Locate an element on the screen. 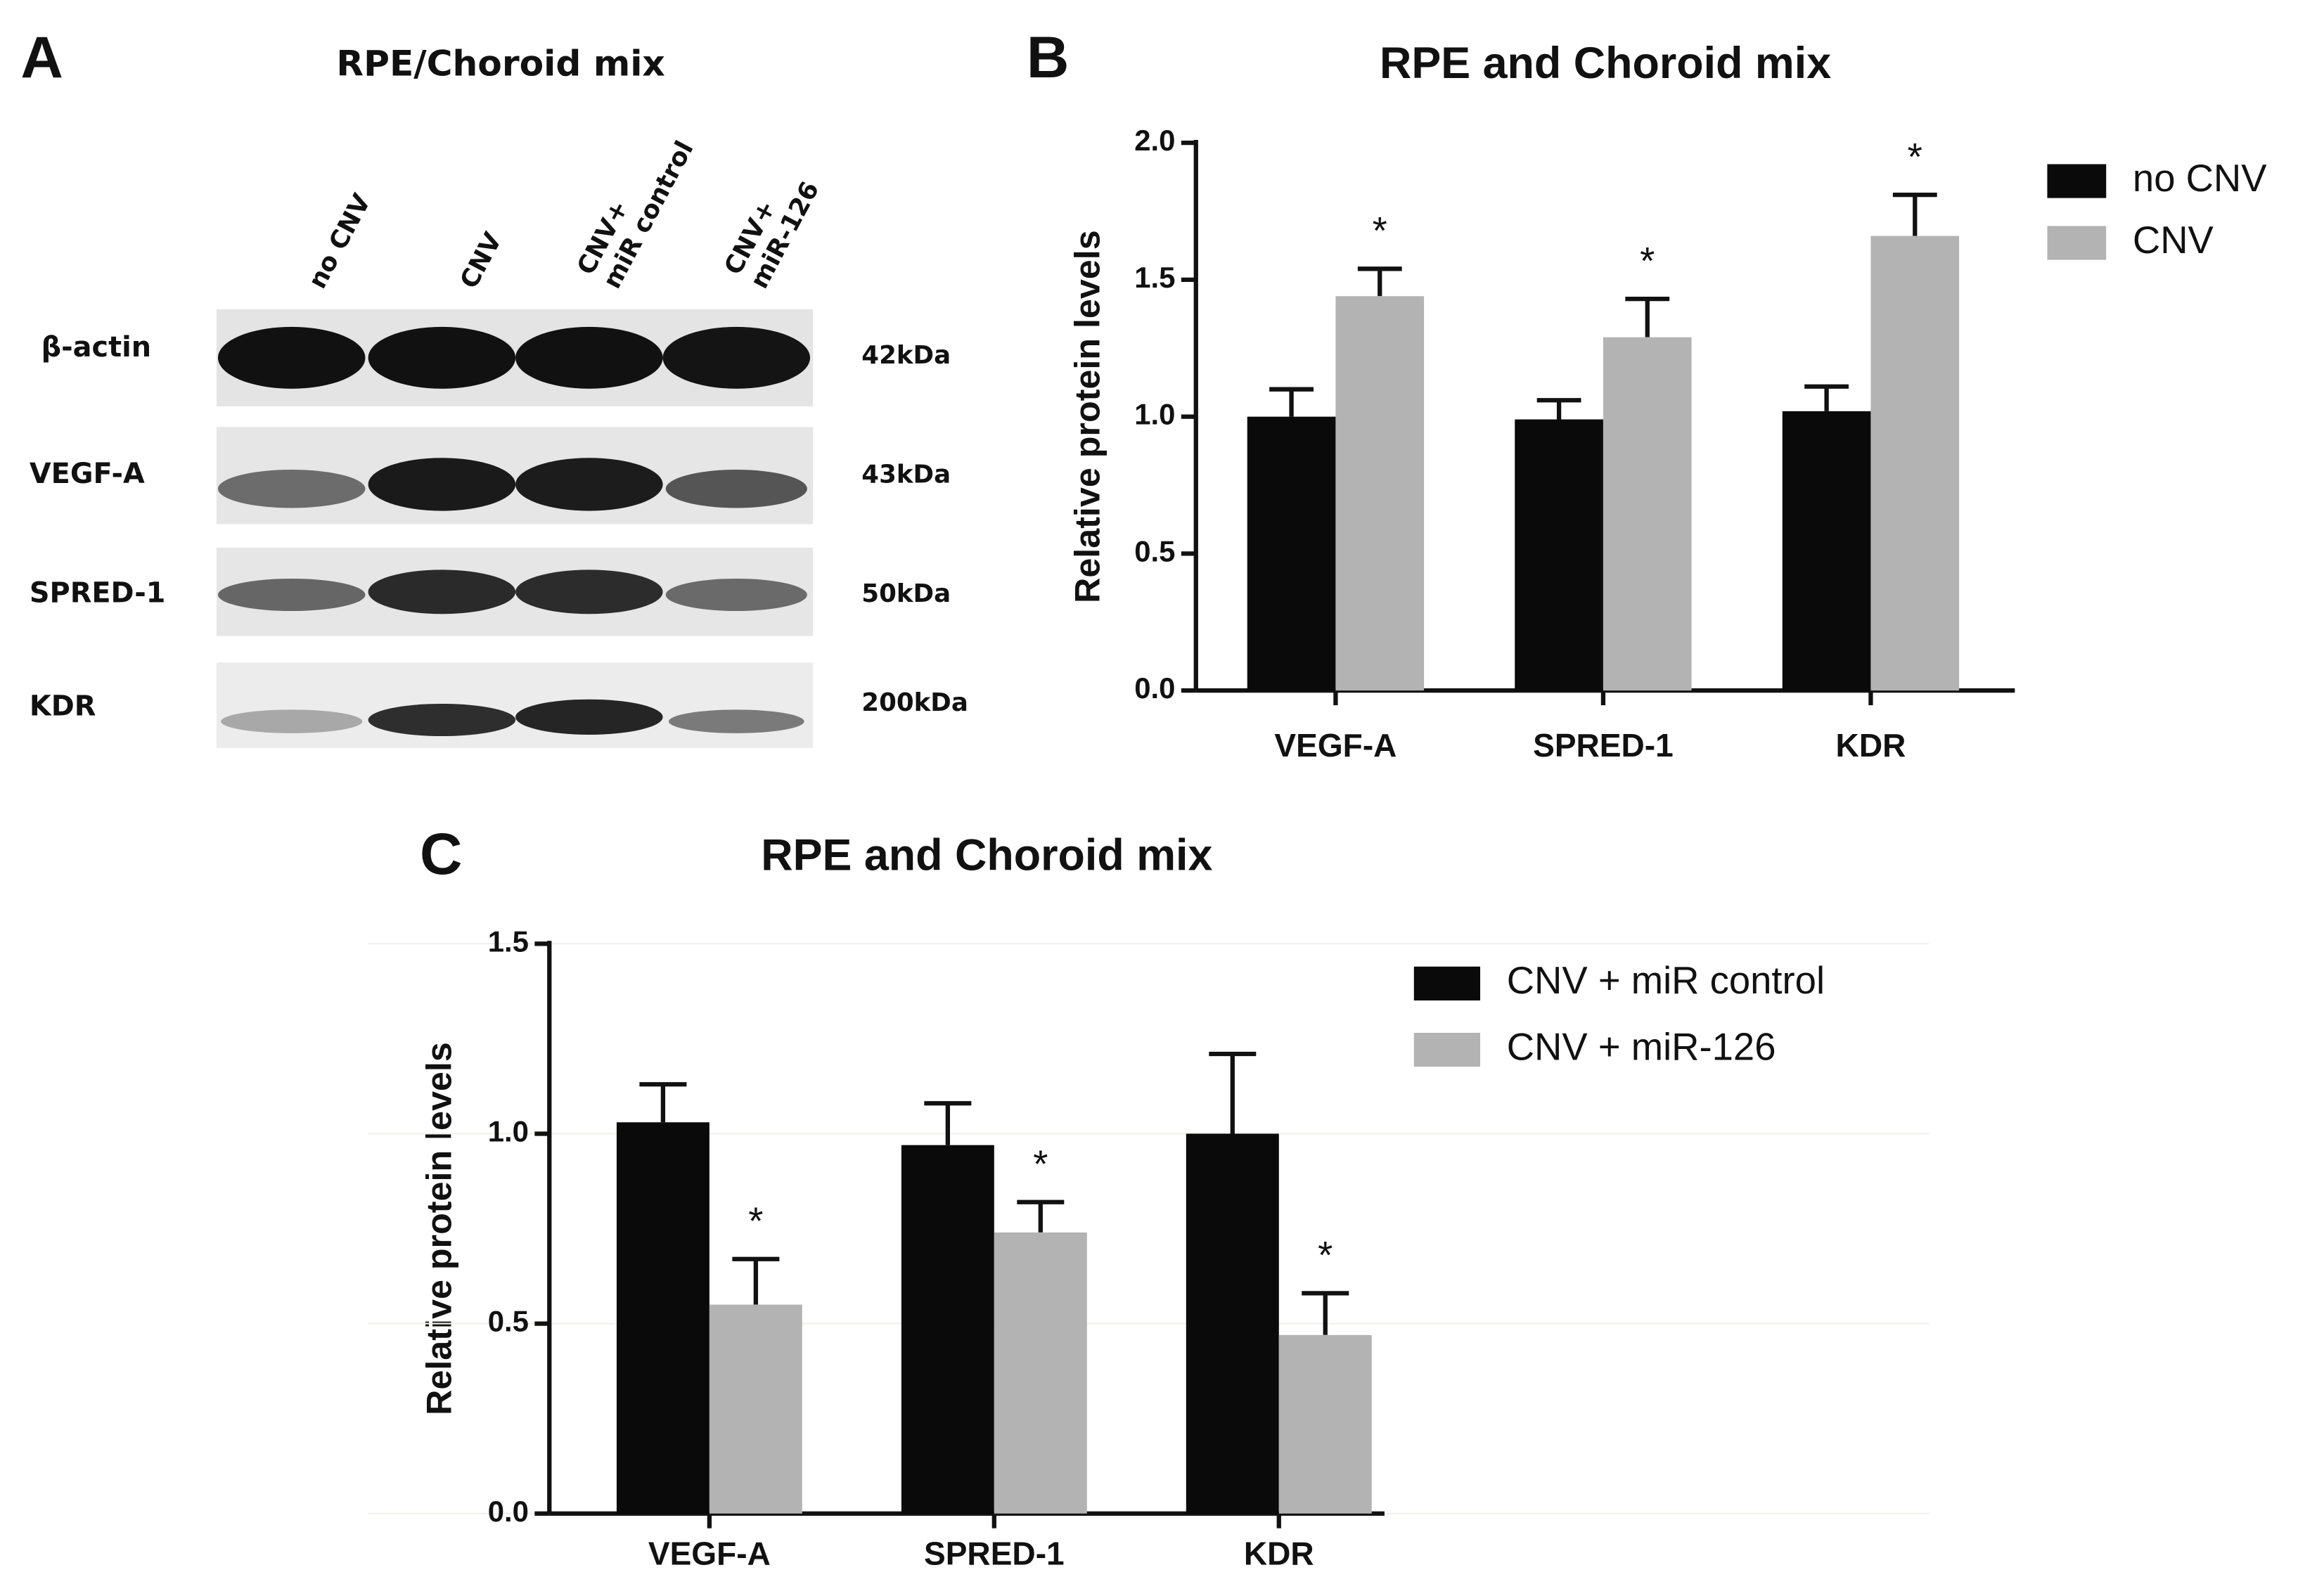 Image resolution: width=2305 pixels, height=1596 pixels. panel-label: C is located at coordinates (441, 853).